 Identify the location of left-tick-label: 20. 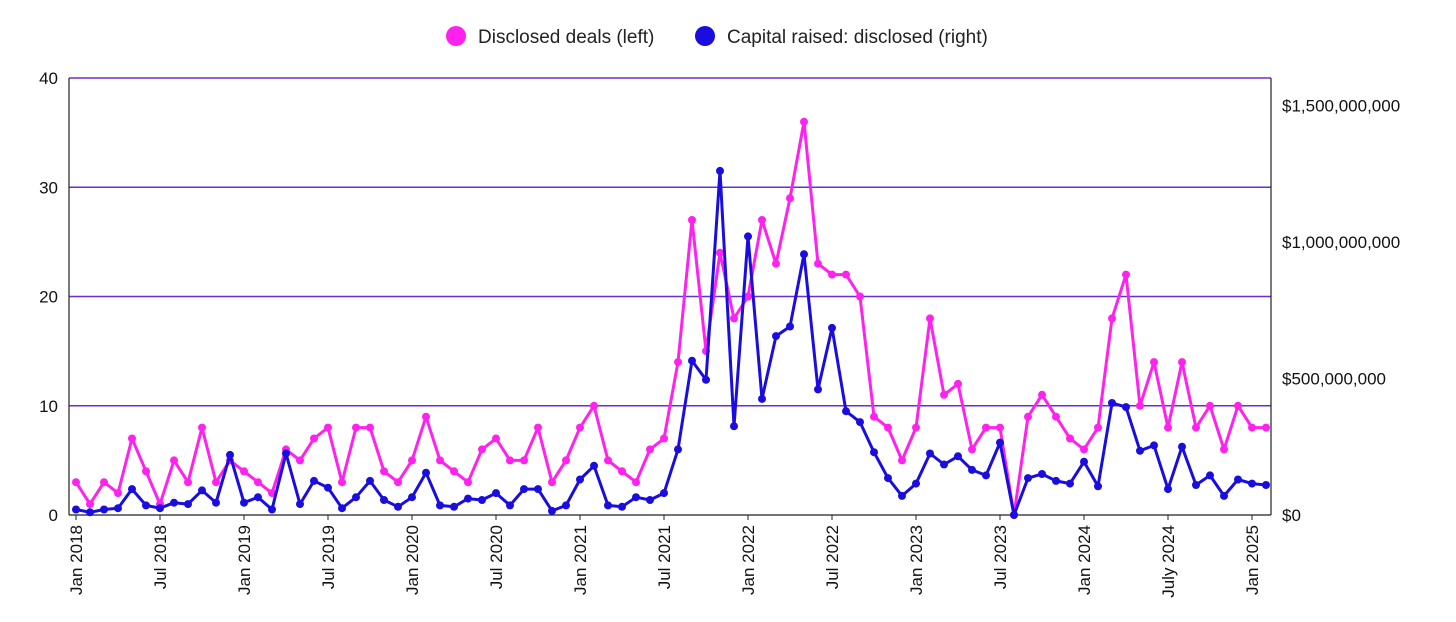
(48, 297).